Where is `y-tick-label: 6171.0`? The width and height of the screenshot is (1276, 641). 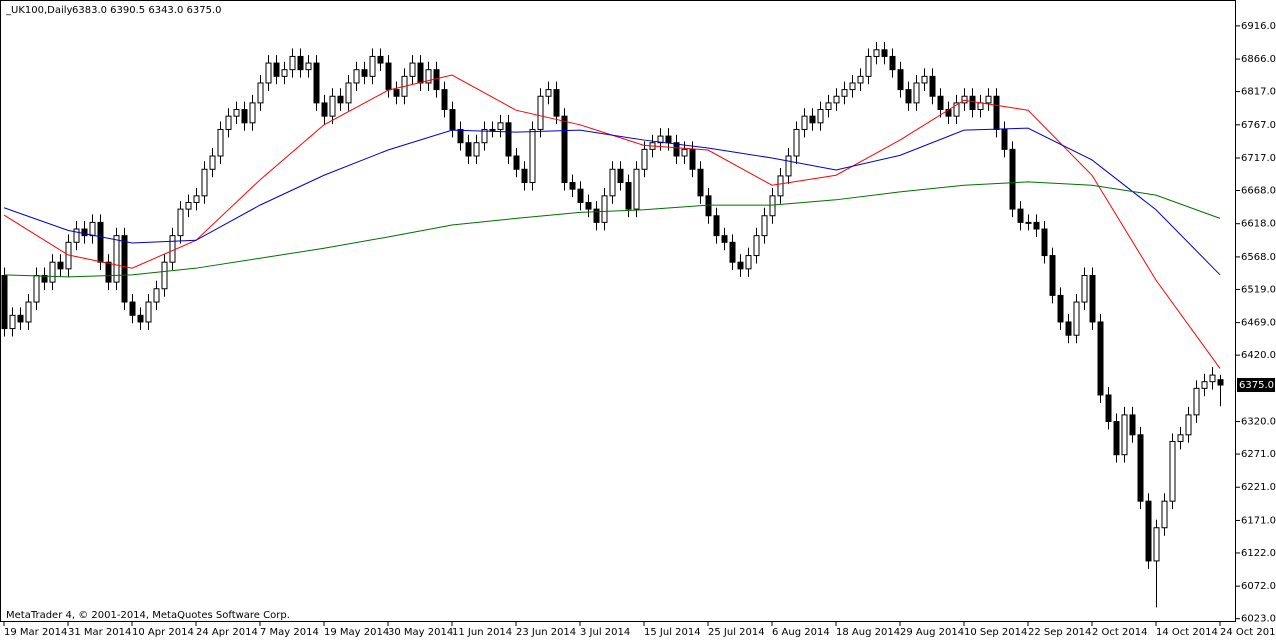
y-tick-label: 6171.0 is located at coordinates (1258, 520).